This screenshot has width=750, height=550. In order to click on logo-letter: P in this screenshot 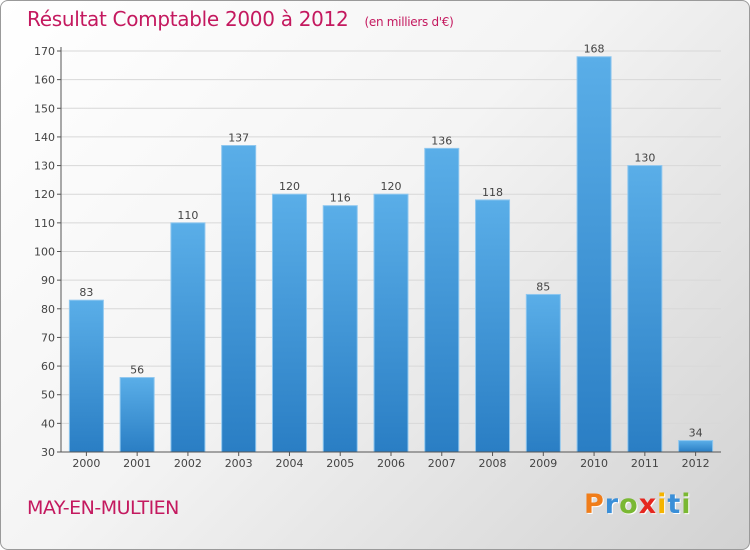, I will do `click(594, 504)`.